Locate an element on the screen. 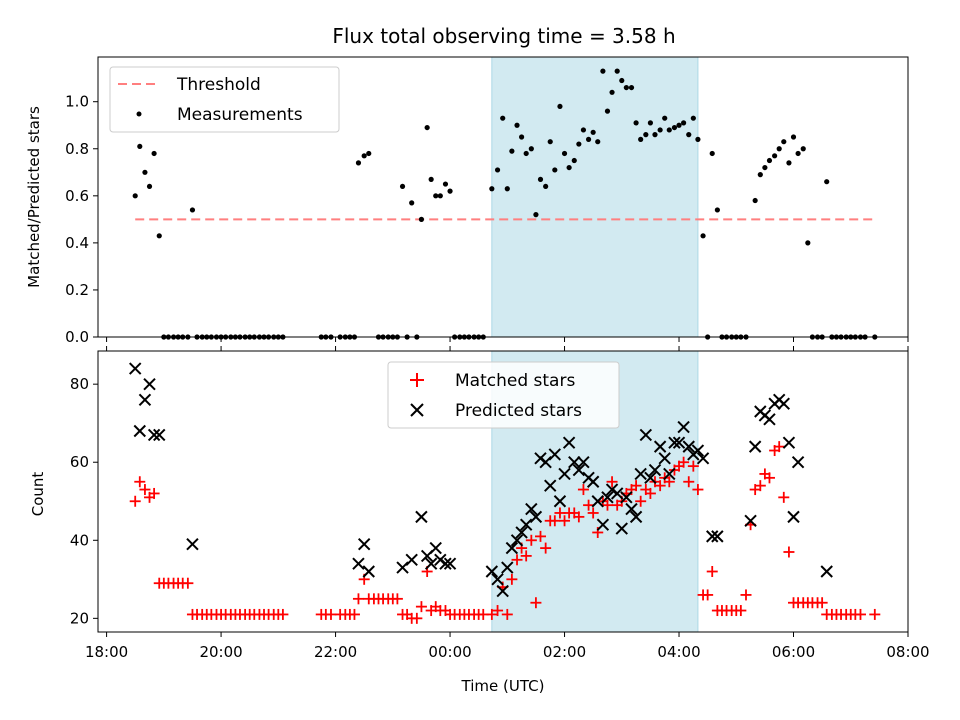 The width and height of the screenshot is (960, 720). bottom-y-tick-label: 80 is located at coordinates (79, 384).